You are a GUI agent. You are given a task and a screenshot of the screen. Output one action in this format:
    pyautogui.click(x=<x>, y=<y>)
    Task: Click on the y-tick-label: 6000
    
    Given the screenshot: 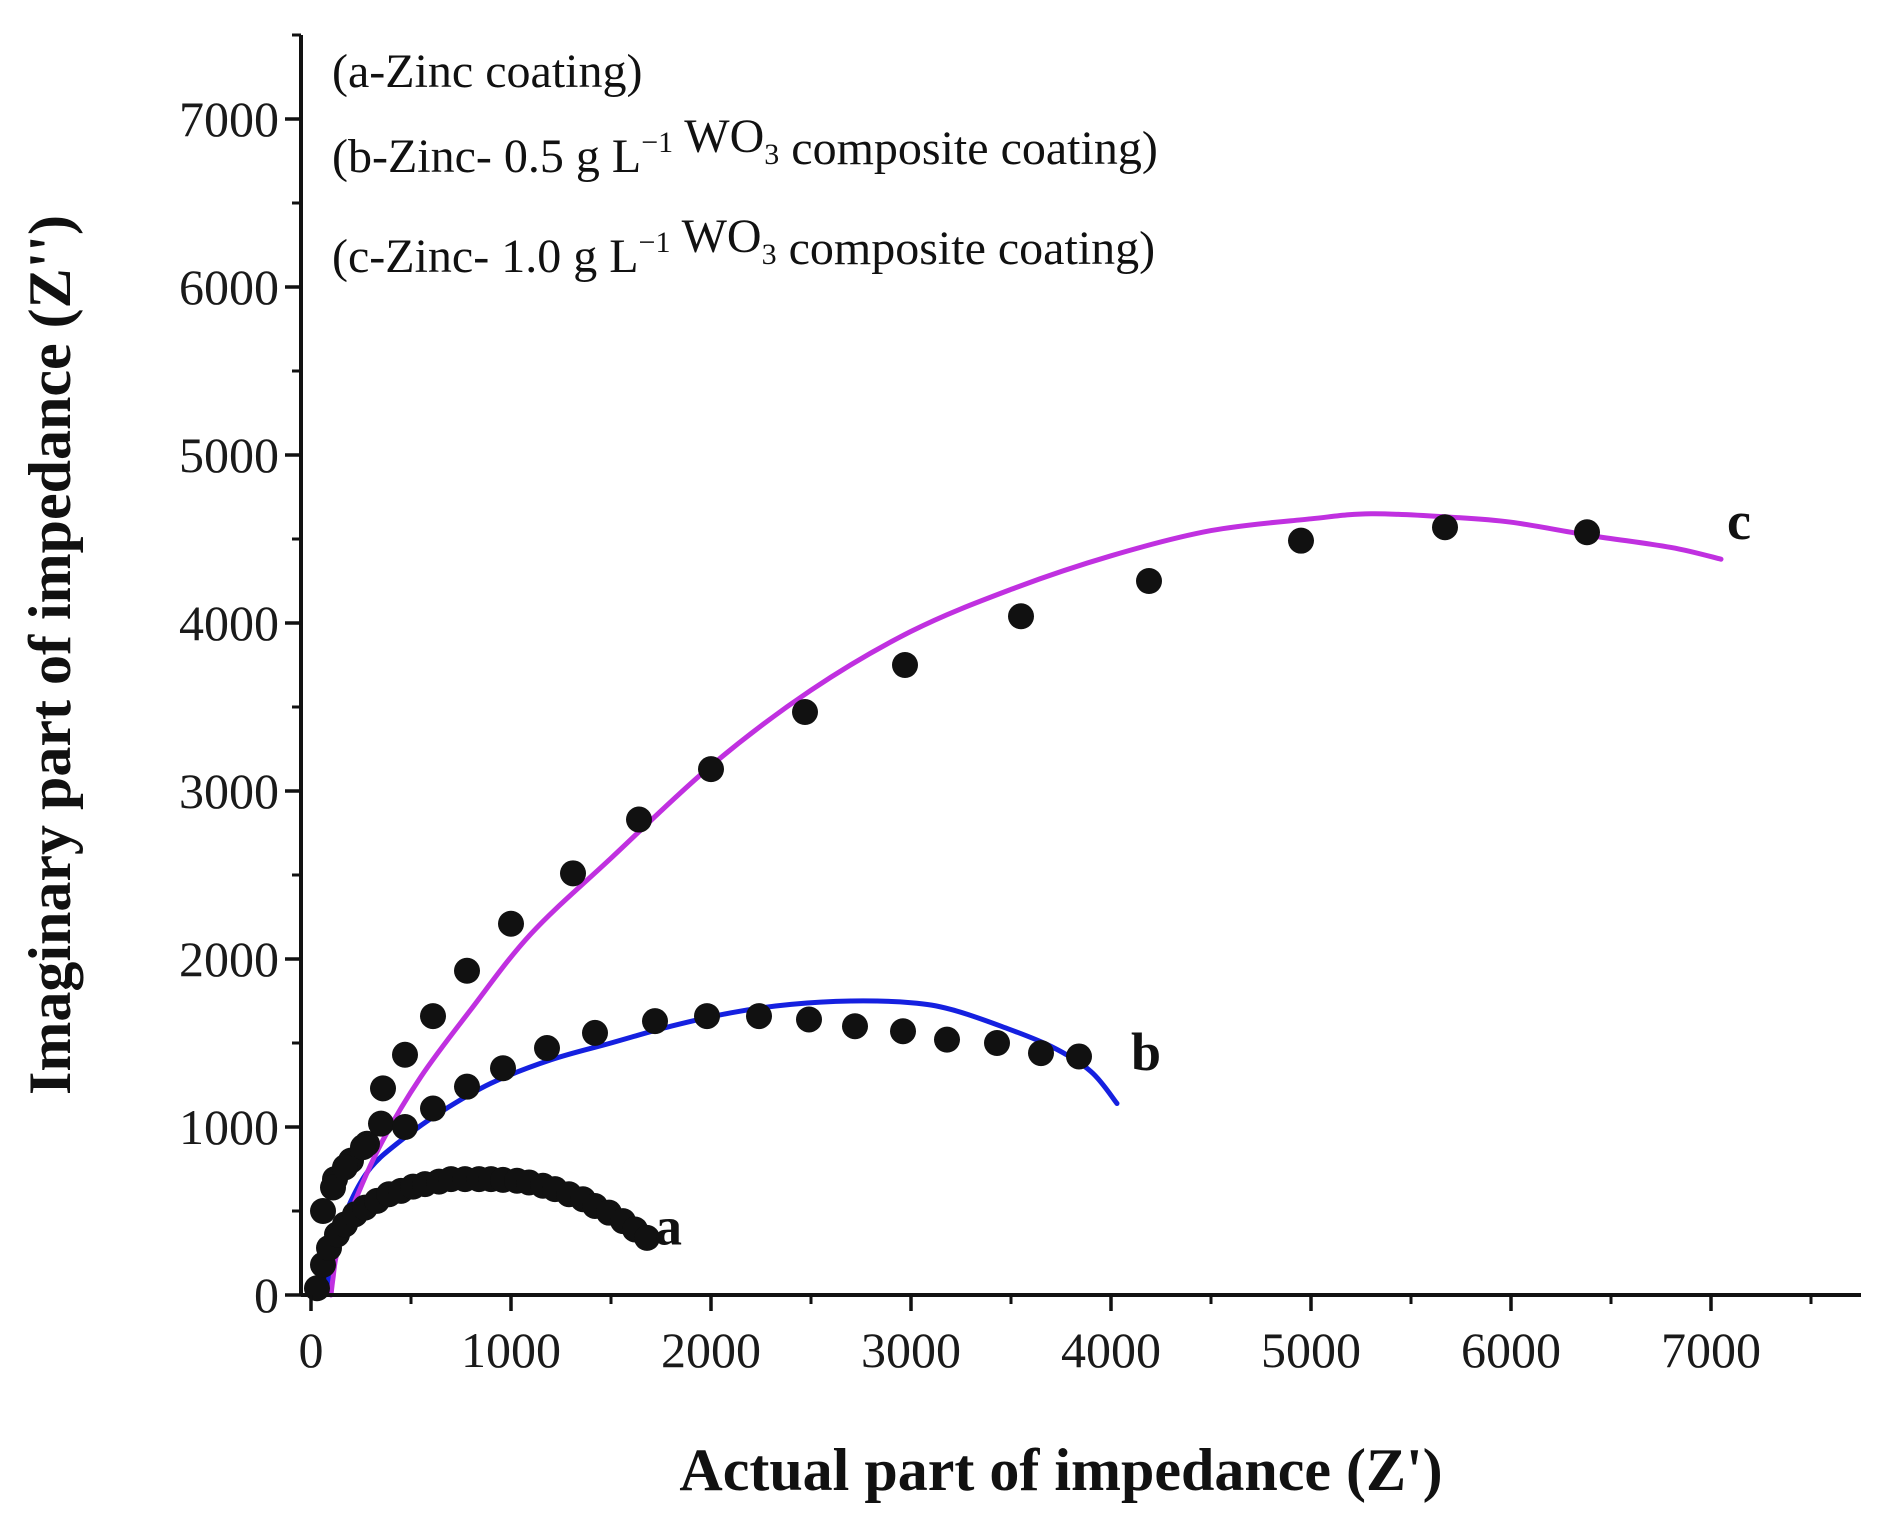 What is the action you would take?
    pyautogui.click(x=229, y=287)
    